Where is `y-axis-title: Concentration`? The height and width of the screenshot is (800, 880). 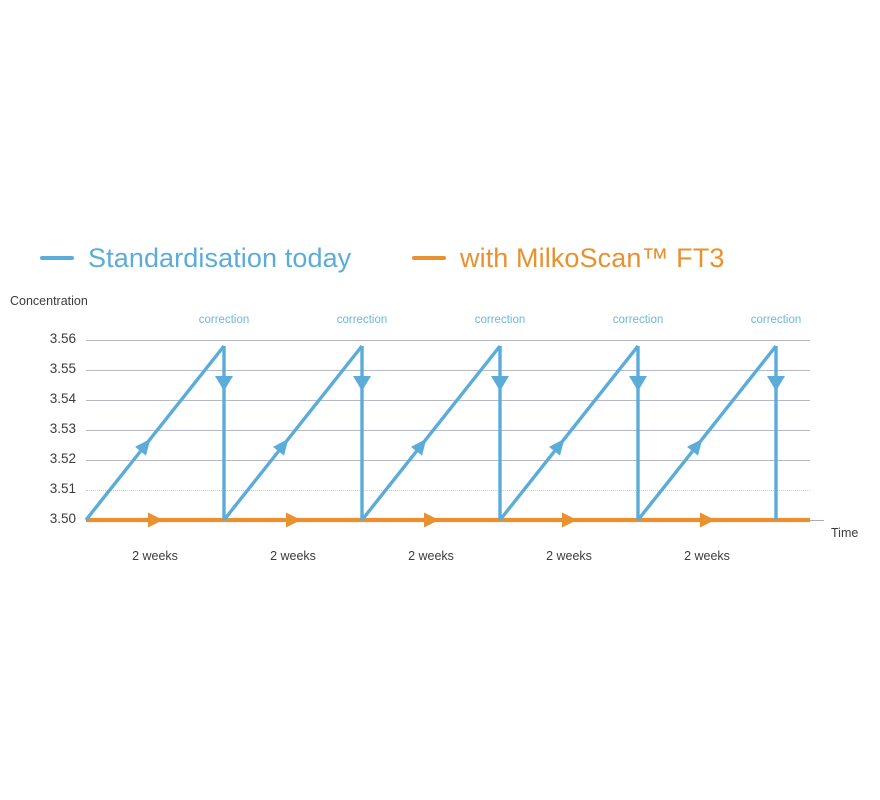 y-axis-title: Concentration is located at coordinates (49, 301).